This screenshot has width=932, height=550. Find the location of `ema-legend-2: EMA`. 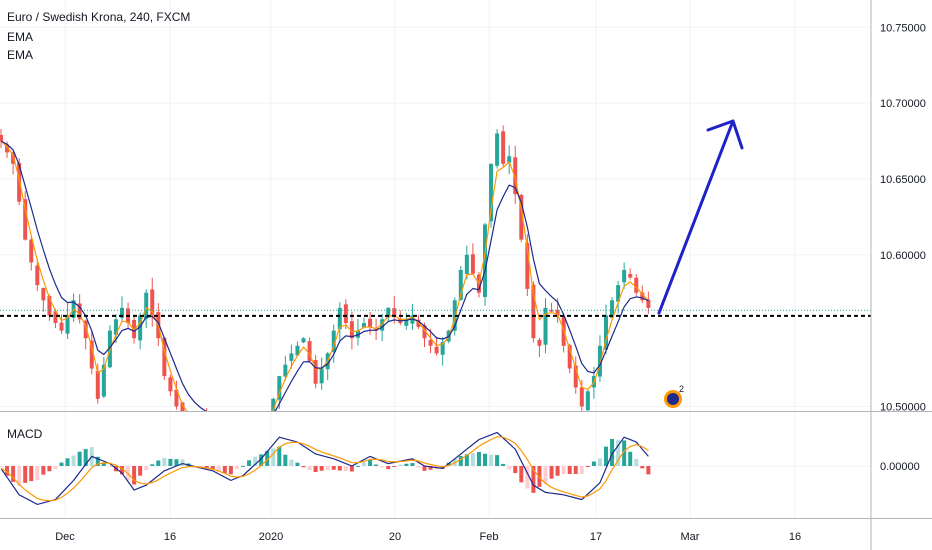

ema-legend-2: EMA is located at coordinates (20, 55).